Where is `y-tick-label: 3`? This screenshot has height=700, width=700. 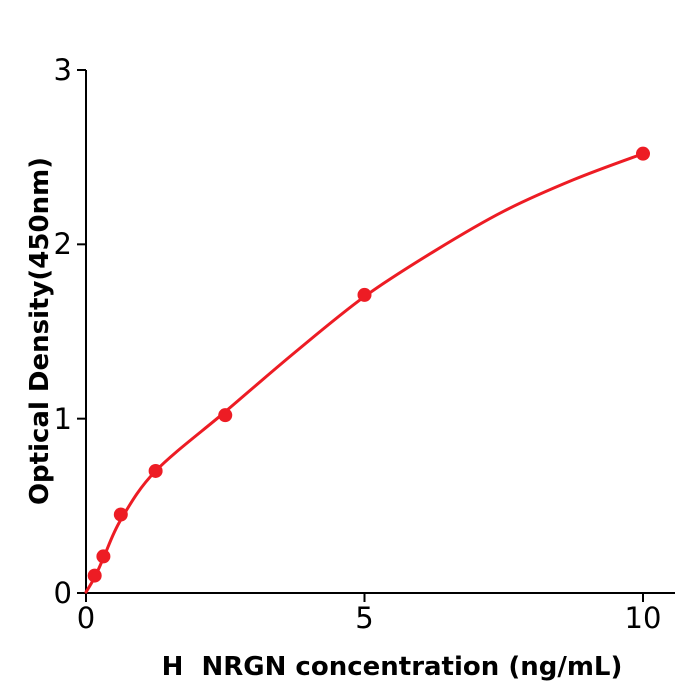 y-tick-label: 3 is located at coordinates (62, 70).